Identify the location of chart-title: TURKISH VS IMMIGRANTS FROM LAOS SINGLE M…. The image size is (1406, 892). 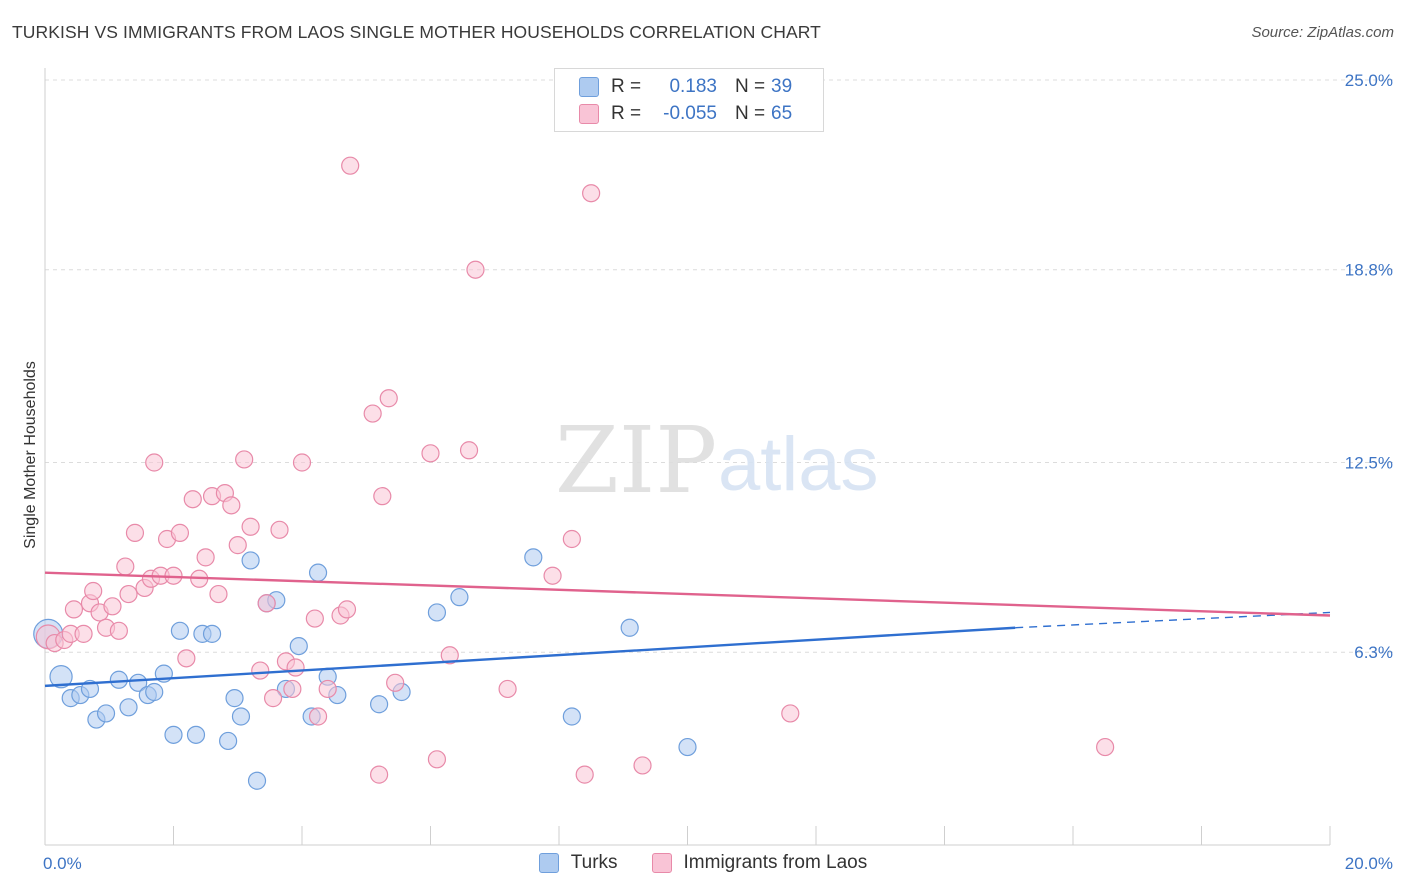
(416, 32).